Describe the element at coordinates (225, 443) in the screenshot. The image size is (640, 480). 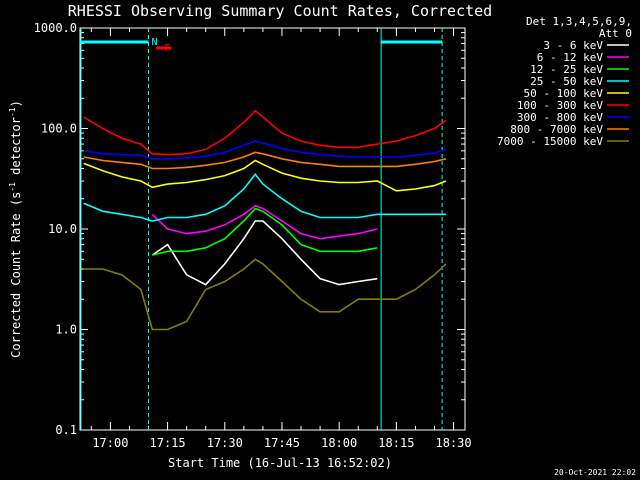
I see `x-tick-label: 17:30` at that location.